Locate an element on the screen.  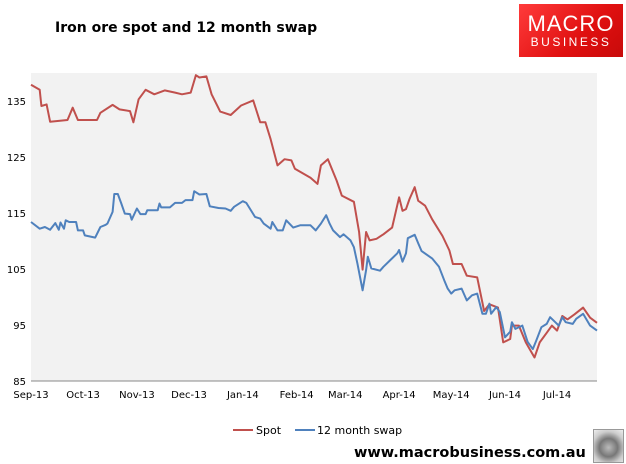
y-axis: 85 95 105 115 125 135 is located at coordinates (16, 242).